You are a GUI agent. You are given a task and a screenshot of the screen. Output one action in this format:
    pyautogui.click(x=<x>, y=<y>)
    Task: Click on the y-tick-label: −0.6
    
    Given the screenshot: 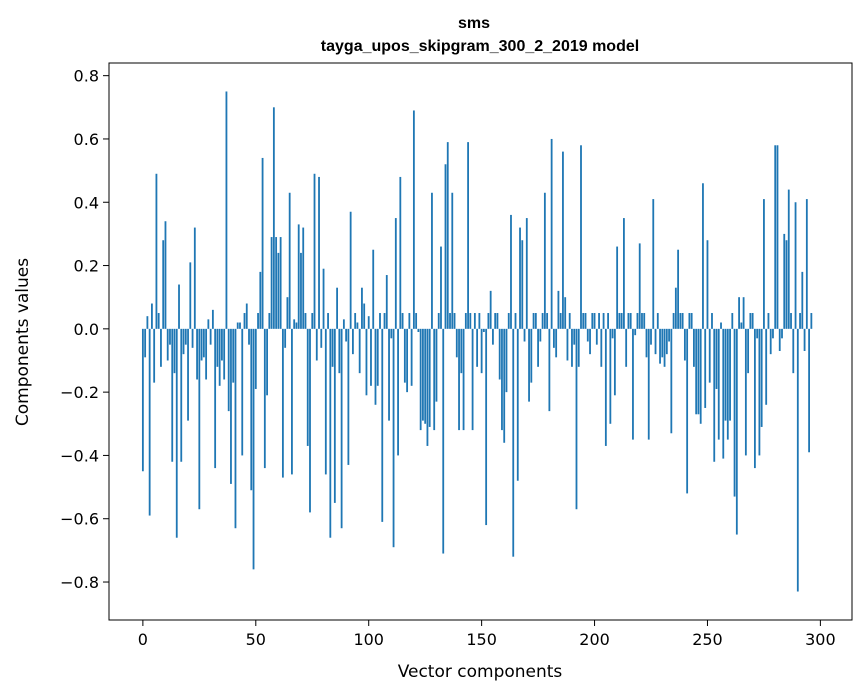 What is the action you would take?
    pyautogui.click(x=79, y=519)
    